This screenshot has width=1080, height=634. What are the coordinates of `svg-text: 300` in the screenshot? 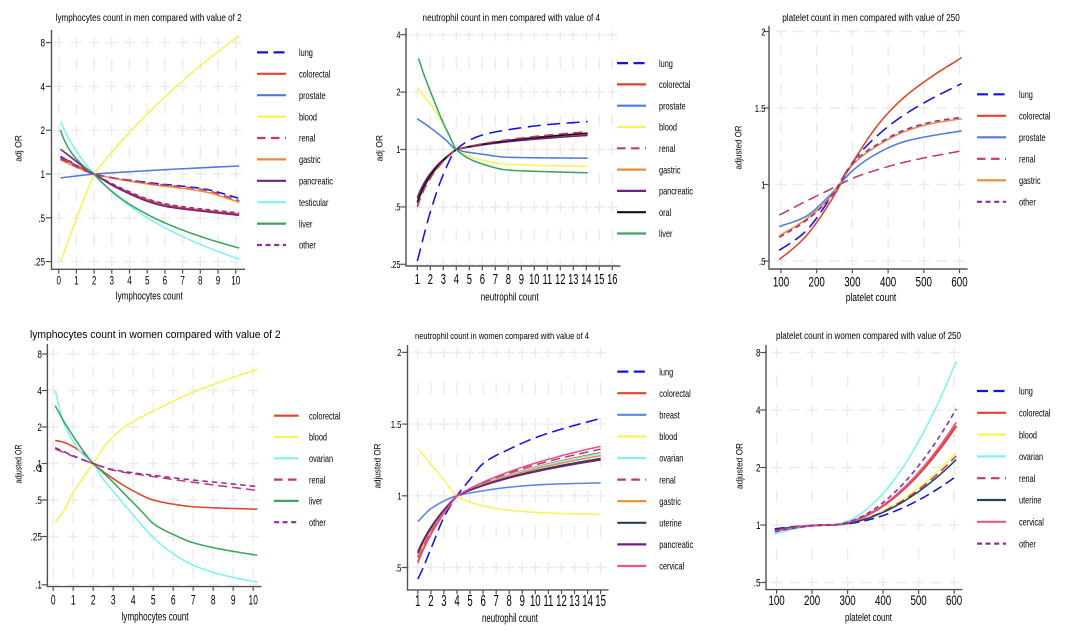 It's located at (852, 281).